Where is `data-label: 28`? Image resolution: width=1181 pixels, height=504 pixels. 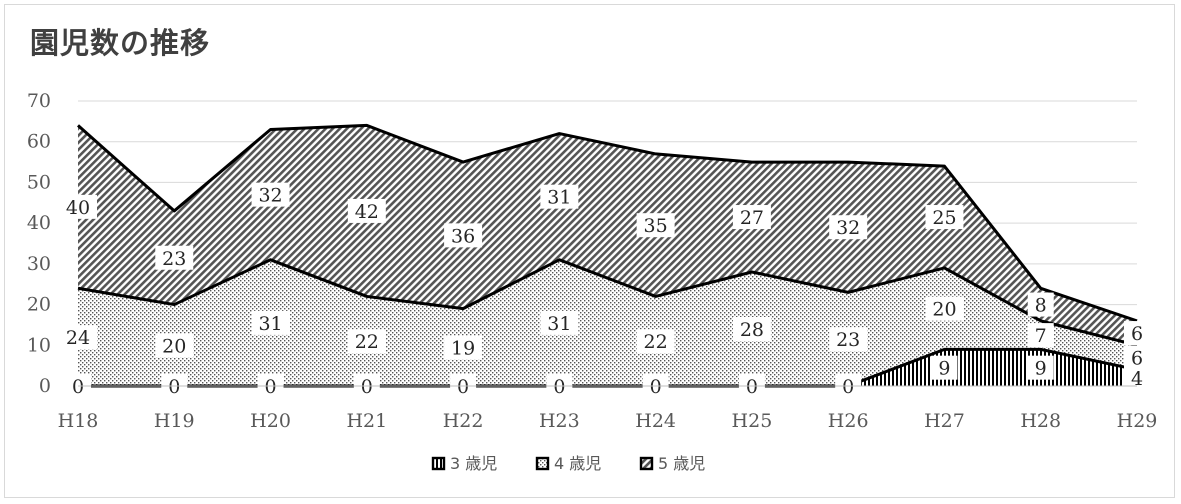
data-label: 28 is located at coordinates (752, 330).